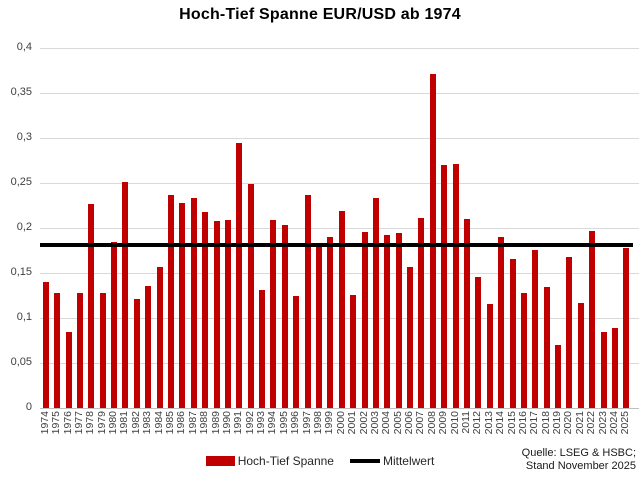 The image size is (640, 480). I want to click on y-tick-label: 0,4, so click(24, 47).